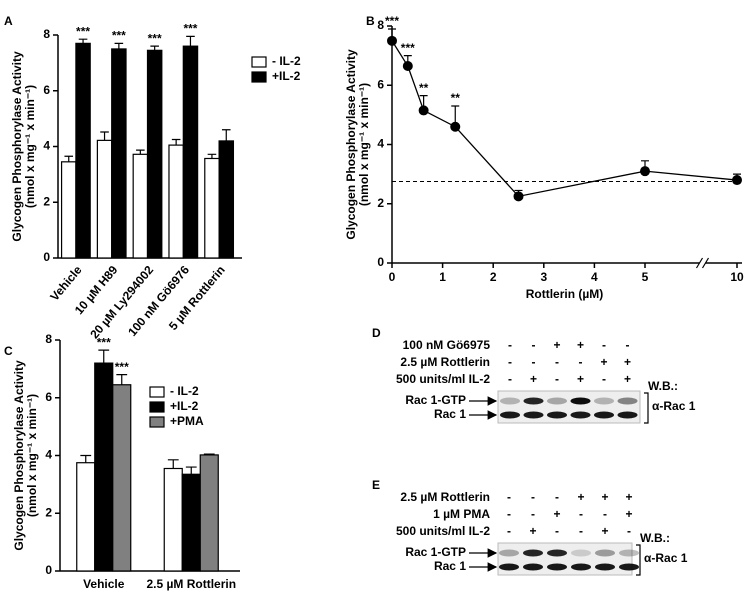 This screenshot has width=745, height=600. I want to click on axis-break-gap, so click(702, 263).